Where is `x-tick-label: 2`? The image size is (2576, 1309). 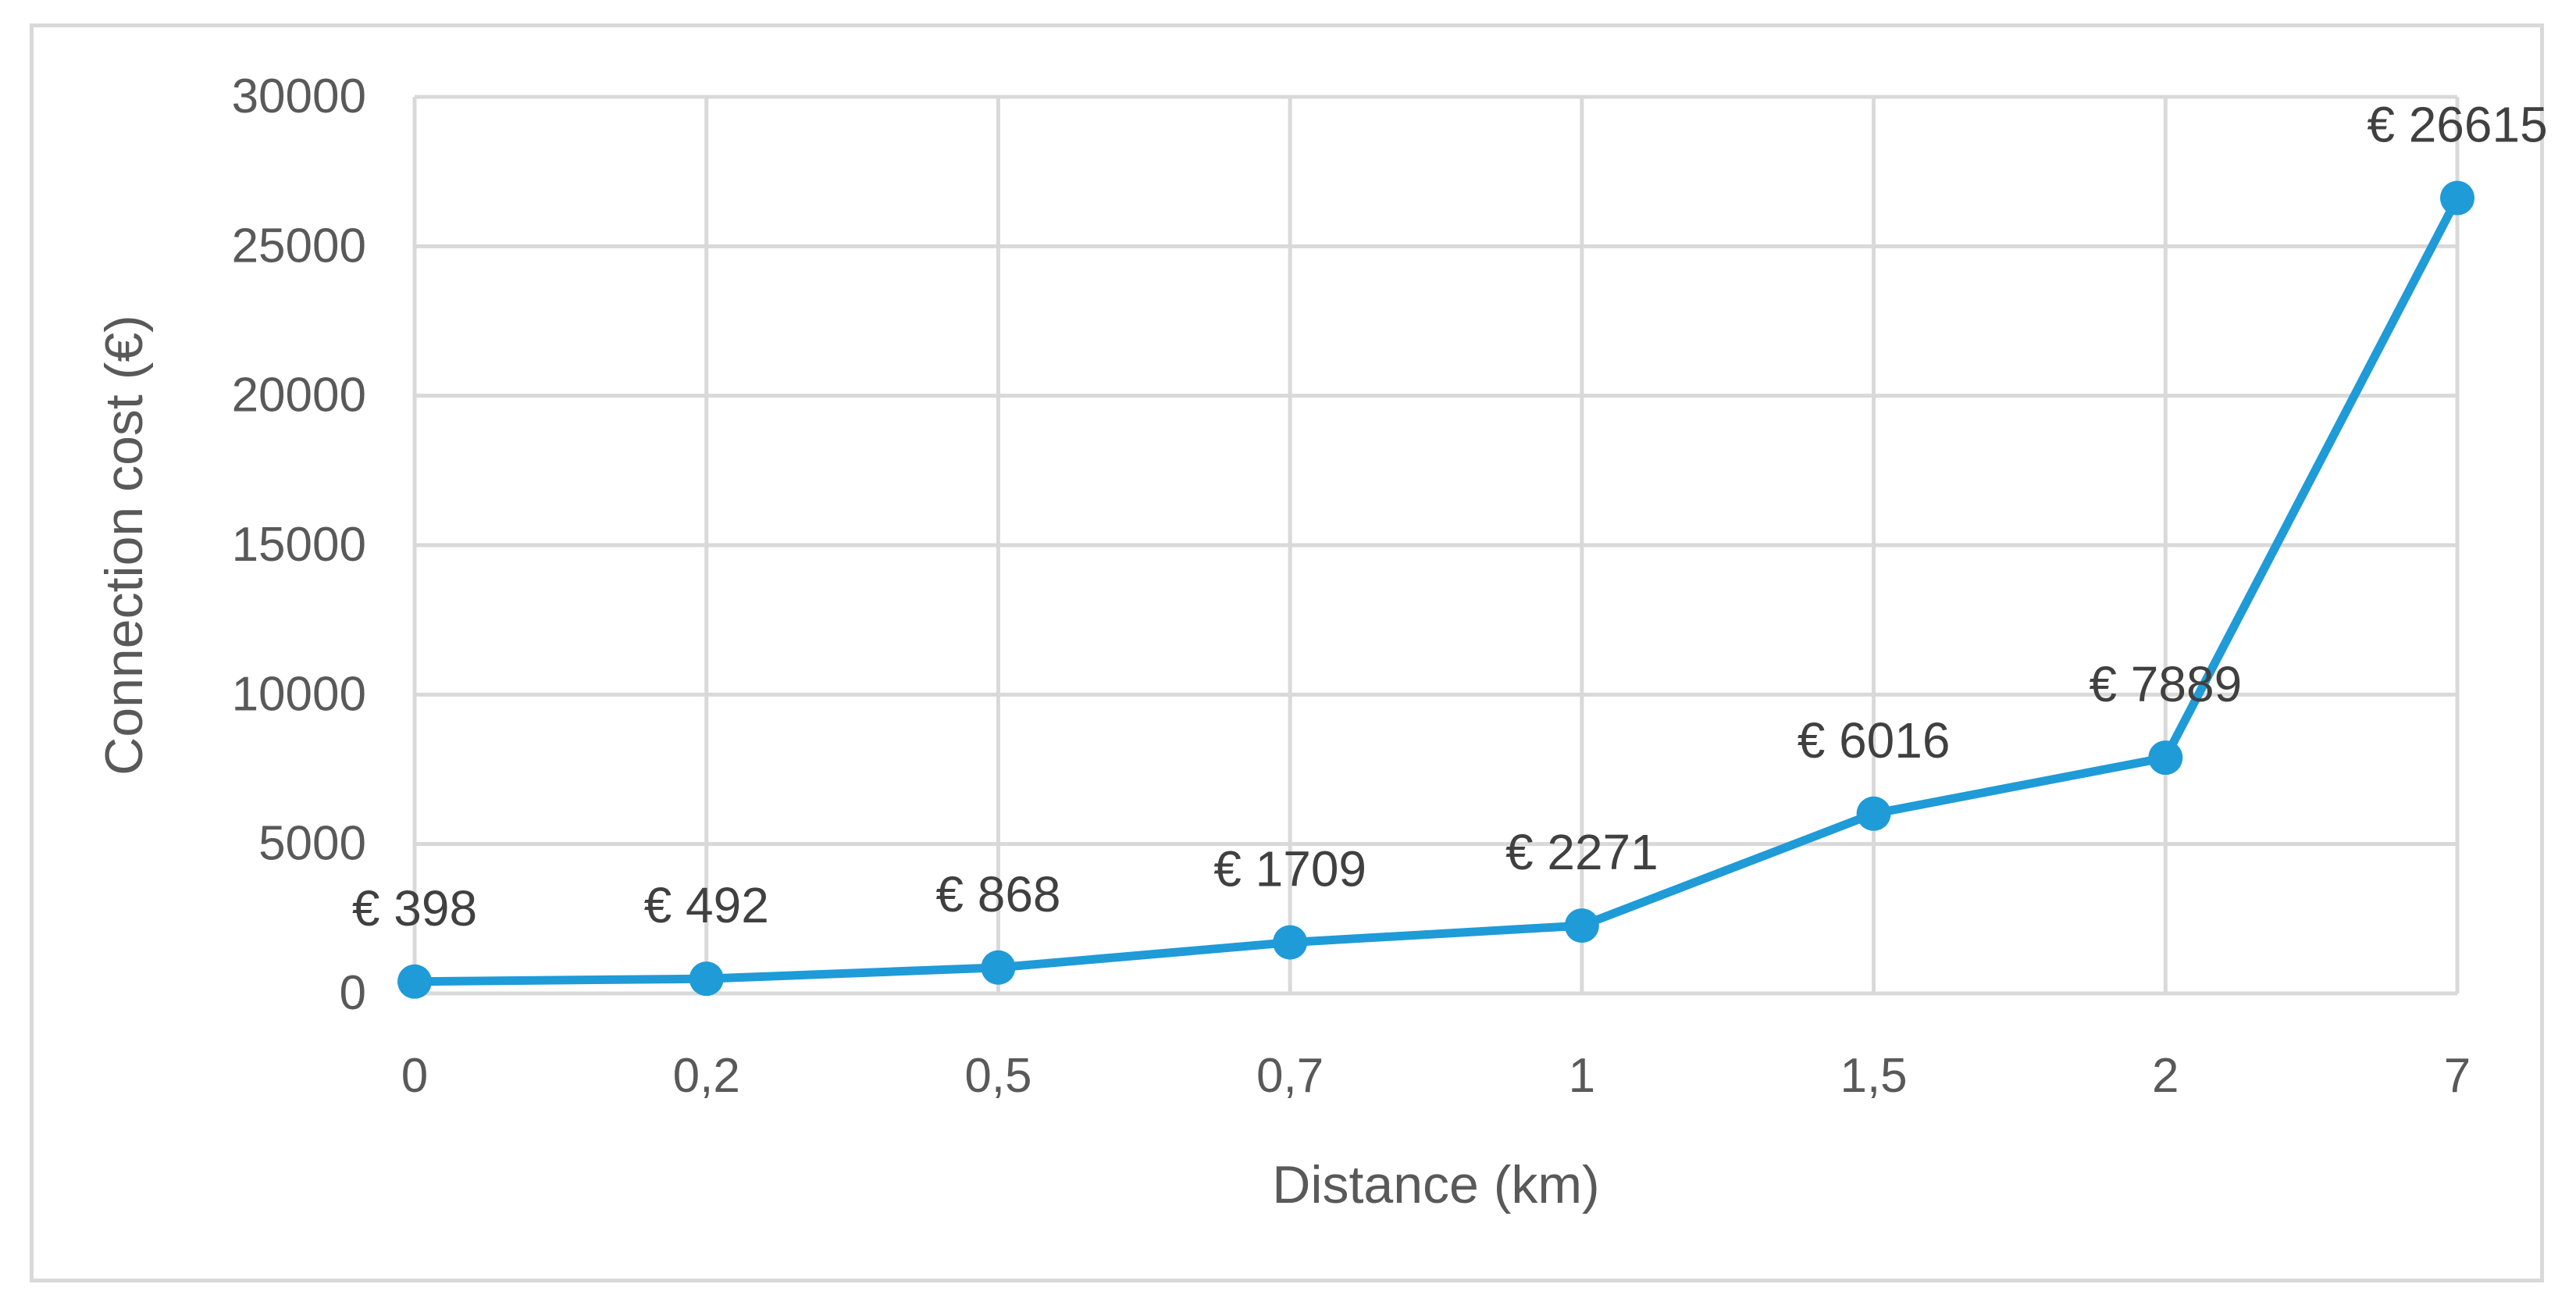 x-tick-label: 2 is located at coordinates (2166, 1076).